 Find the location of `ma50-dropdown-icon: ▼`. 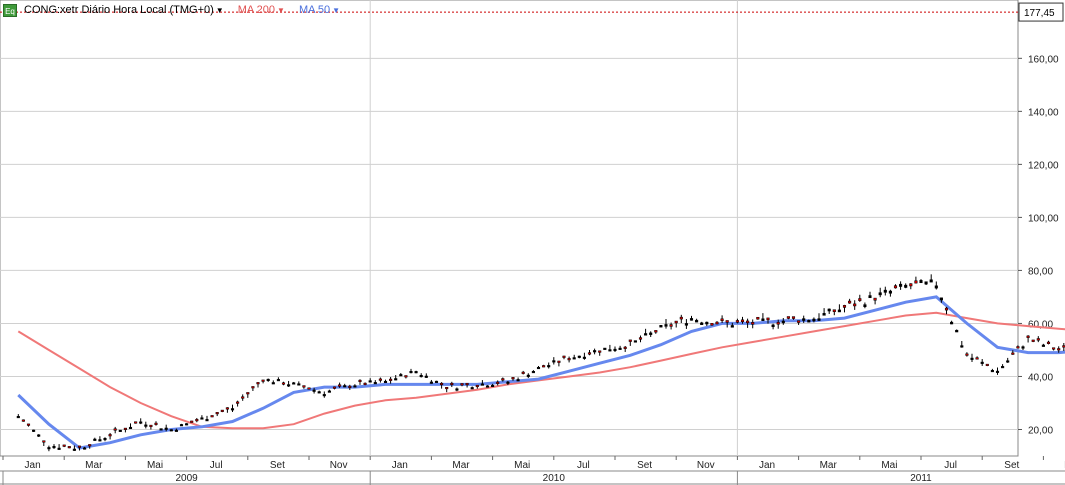

ma50-dropdown-icon: ▼ is located at coordinates (336, 10).